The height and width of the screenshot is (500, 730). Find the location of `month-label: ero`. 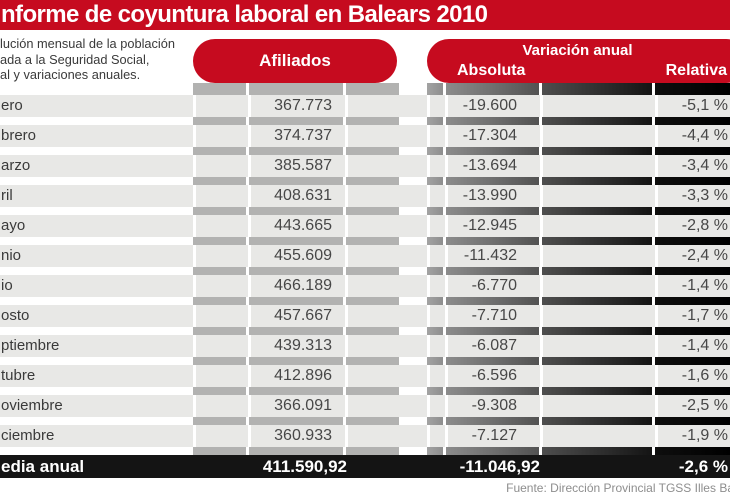

month-label: ero is located at coordinates (12, 105).